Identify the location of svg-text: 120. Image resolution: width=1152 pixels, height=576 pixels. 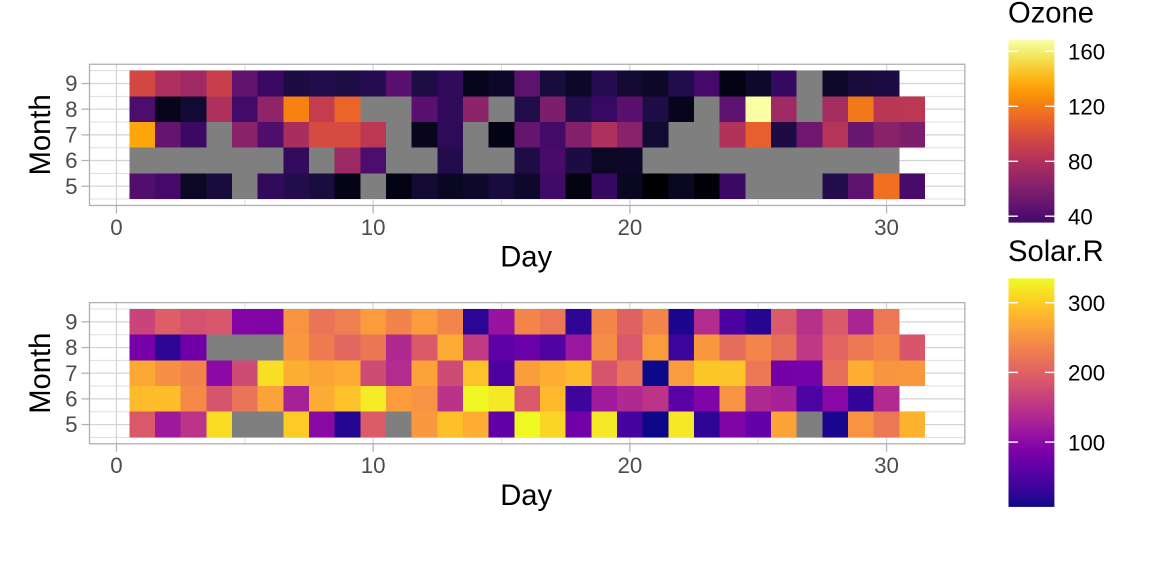
(1086, 107).